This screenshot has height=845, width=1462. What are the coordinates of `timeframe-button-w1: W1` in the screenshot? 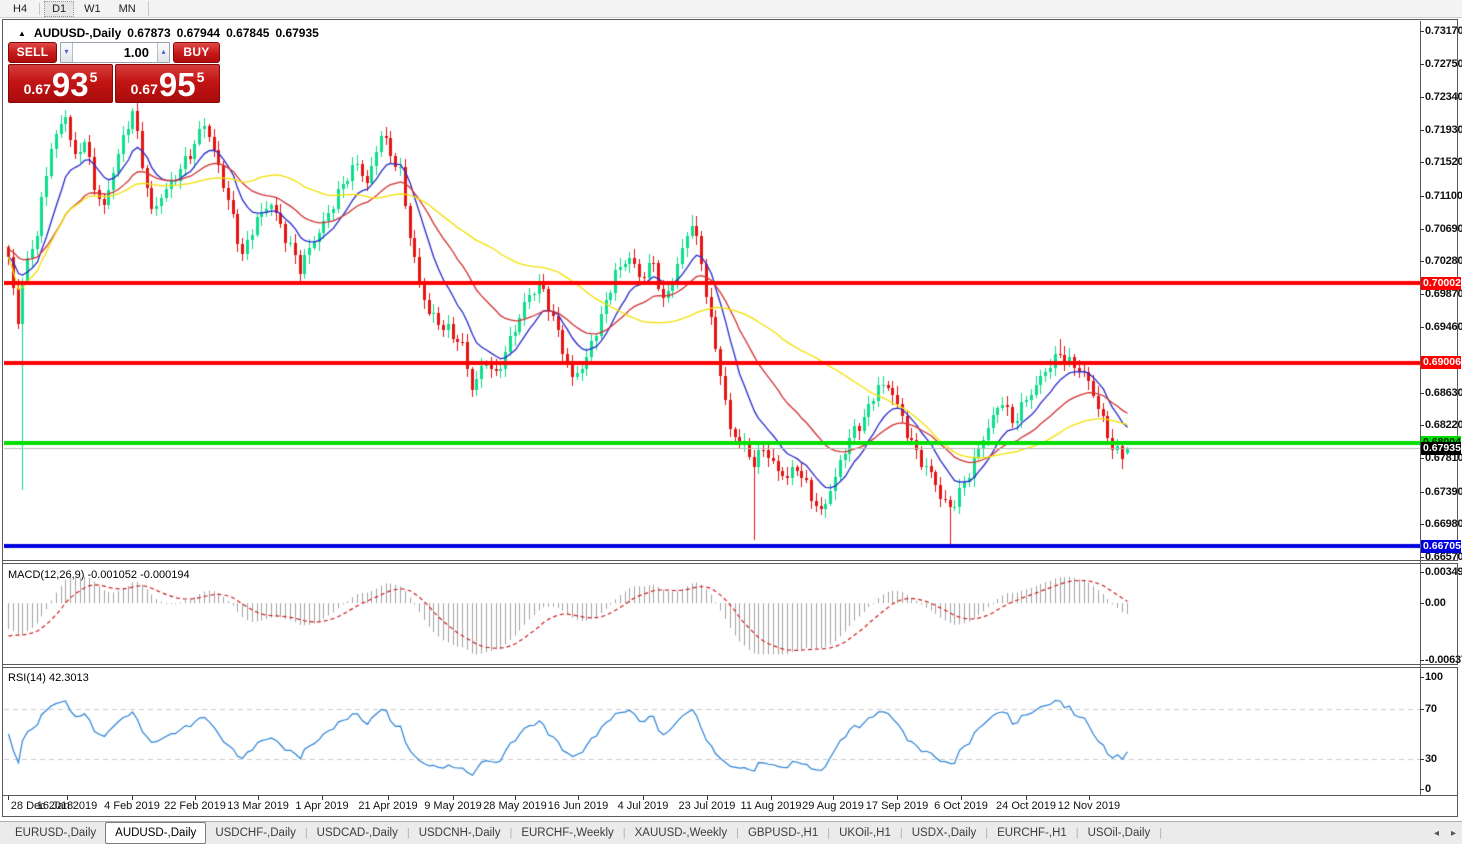 It's located at (92, 8).